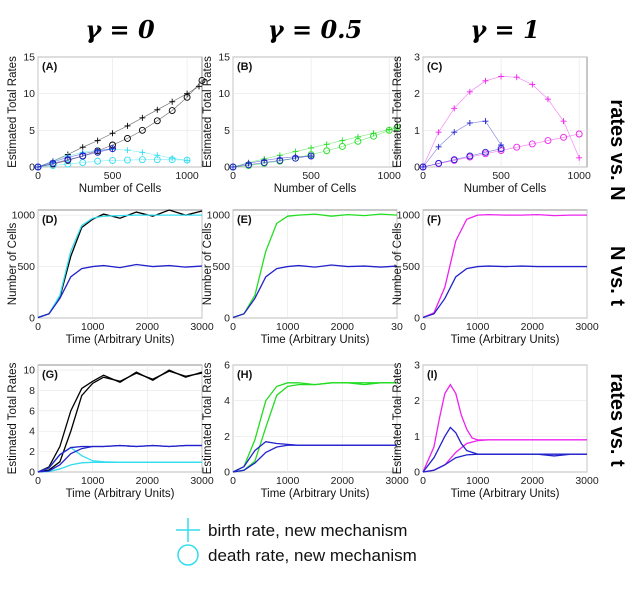 Image resolution: width=638 pixels, height=595 pixels. Describe the element at coordinates (434, 220) in the screenshot. I see `panel-label: (F)` at that location.